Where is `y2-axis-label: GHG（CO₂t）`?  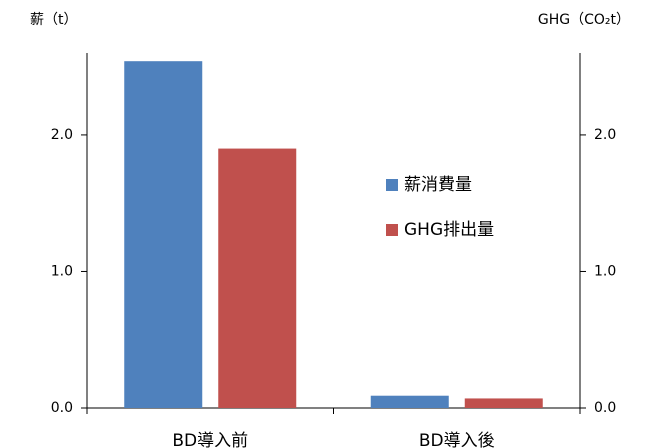
y2-axis-label: GHG（CO₂t） is located at coordinates (584, 20).